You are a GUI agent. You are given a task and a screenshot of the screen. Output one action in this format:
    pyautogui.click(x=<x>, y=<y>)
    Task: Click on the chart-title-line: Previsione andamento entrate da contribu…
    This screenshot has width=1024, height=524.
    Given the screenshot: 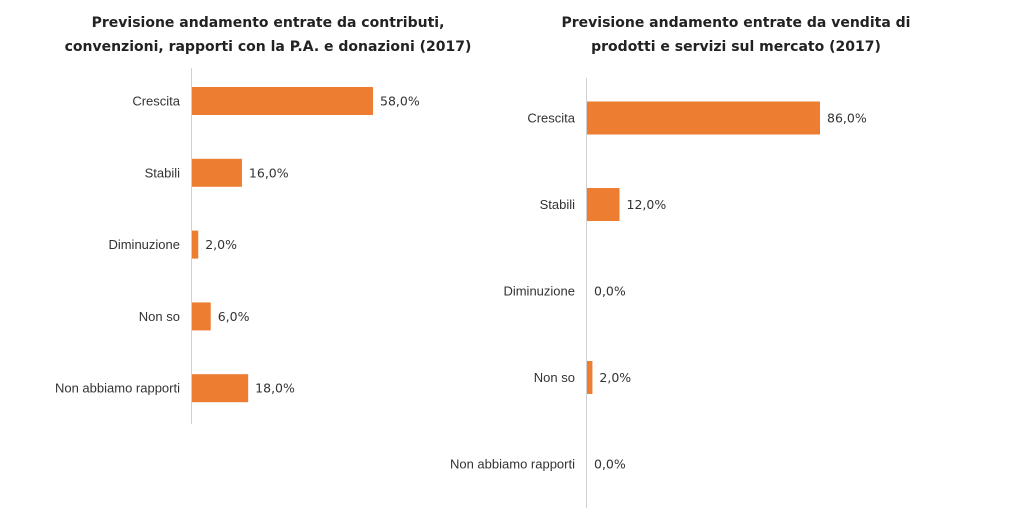 What is the action you would take?
    pyautogui.click(x=268, y=23)
    